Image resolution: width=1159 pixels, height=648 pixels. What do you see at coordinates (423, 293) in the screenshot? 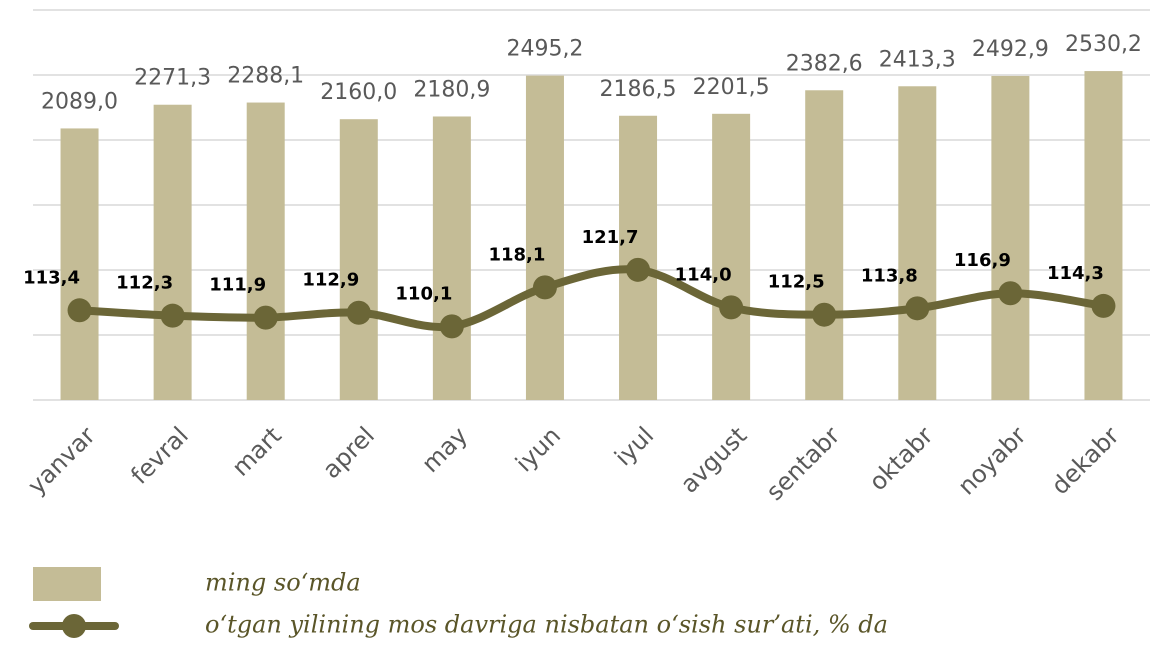
I see `line-value-label: 110,1` at bounding box center [423, 293].